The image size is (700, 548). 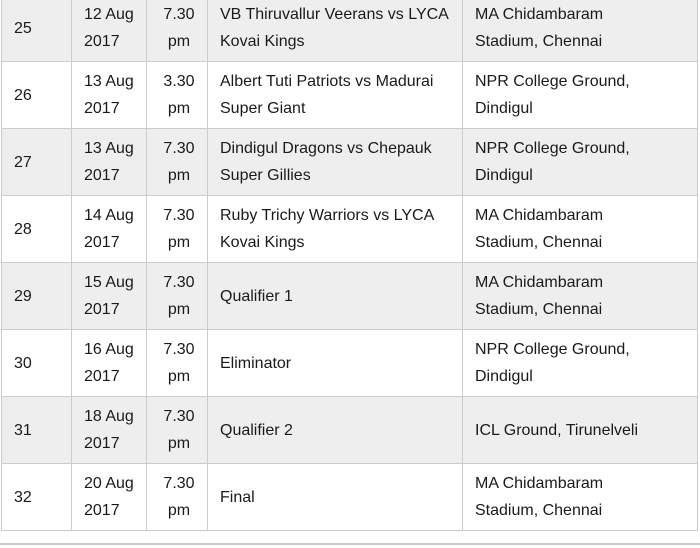 I want to click on bottom-divider, so click(x=350, y=544).